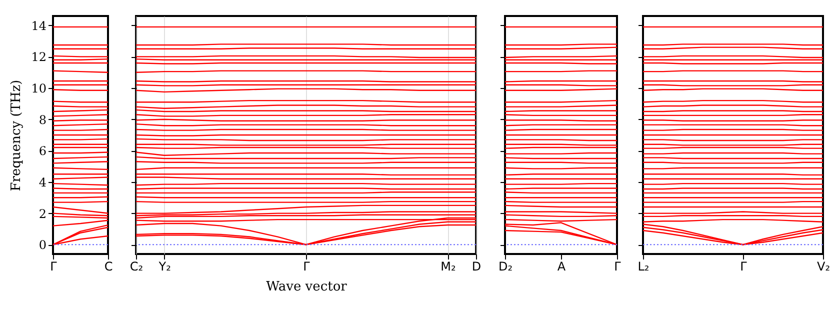  Describe the element at coordinates (165, 267) in the screenshot. I see `x-tick-label: Y₂` at that location.